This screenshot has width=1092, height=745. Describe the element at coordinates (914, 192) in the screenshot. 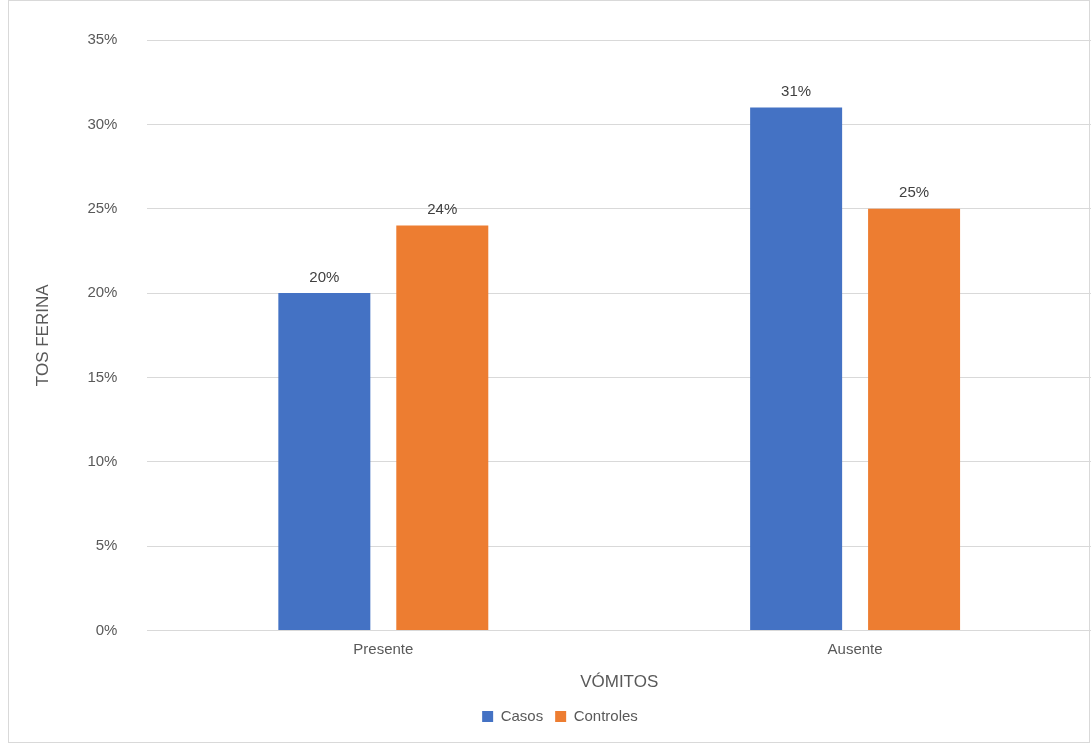

I see `data-label: 25%` at that location.